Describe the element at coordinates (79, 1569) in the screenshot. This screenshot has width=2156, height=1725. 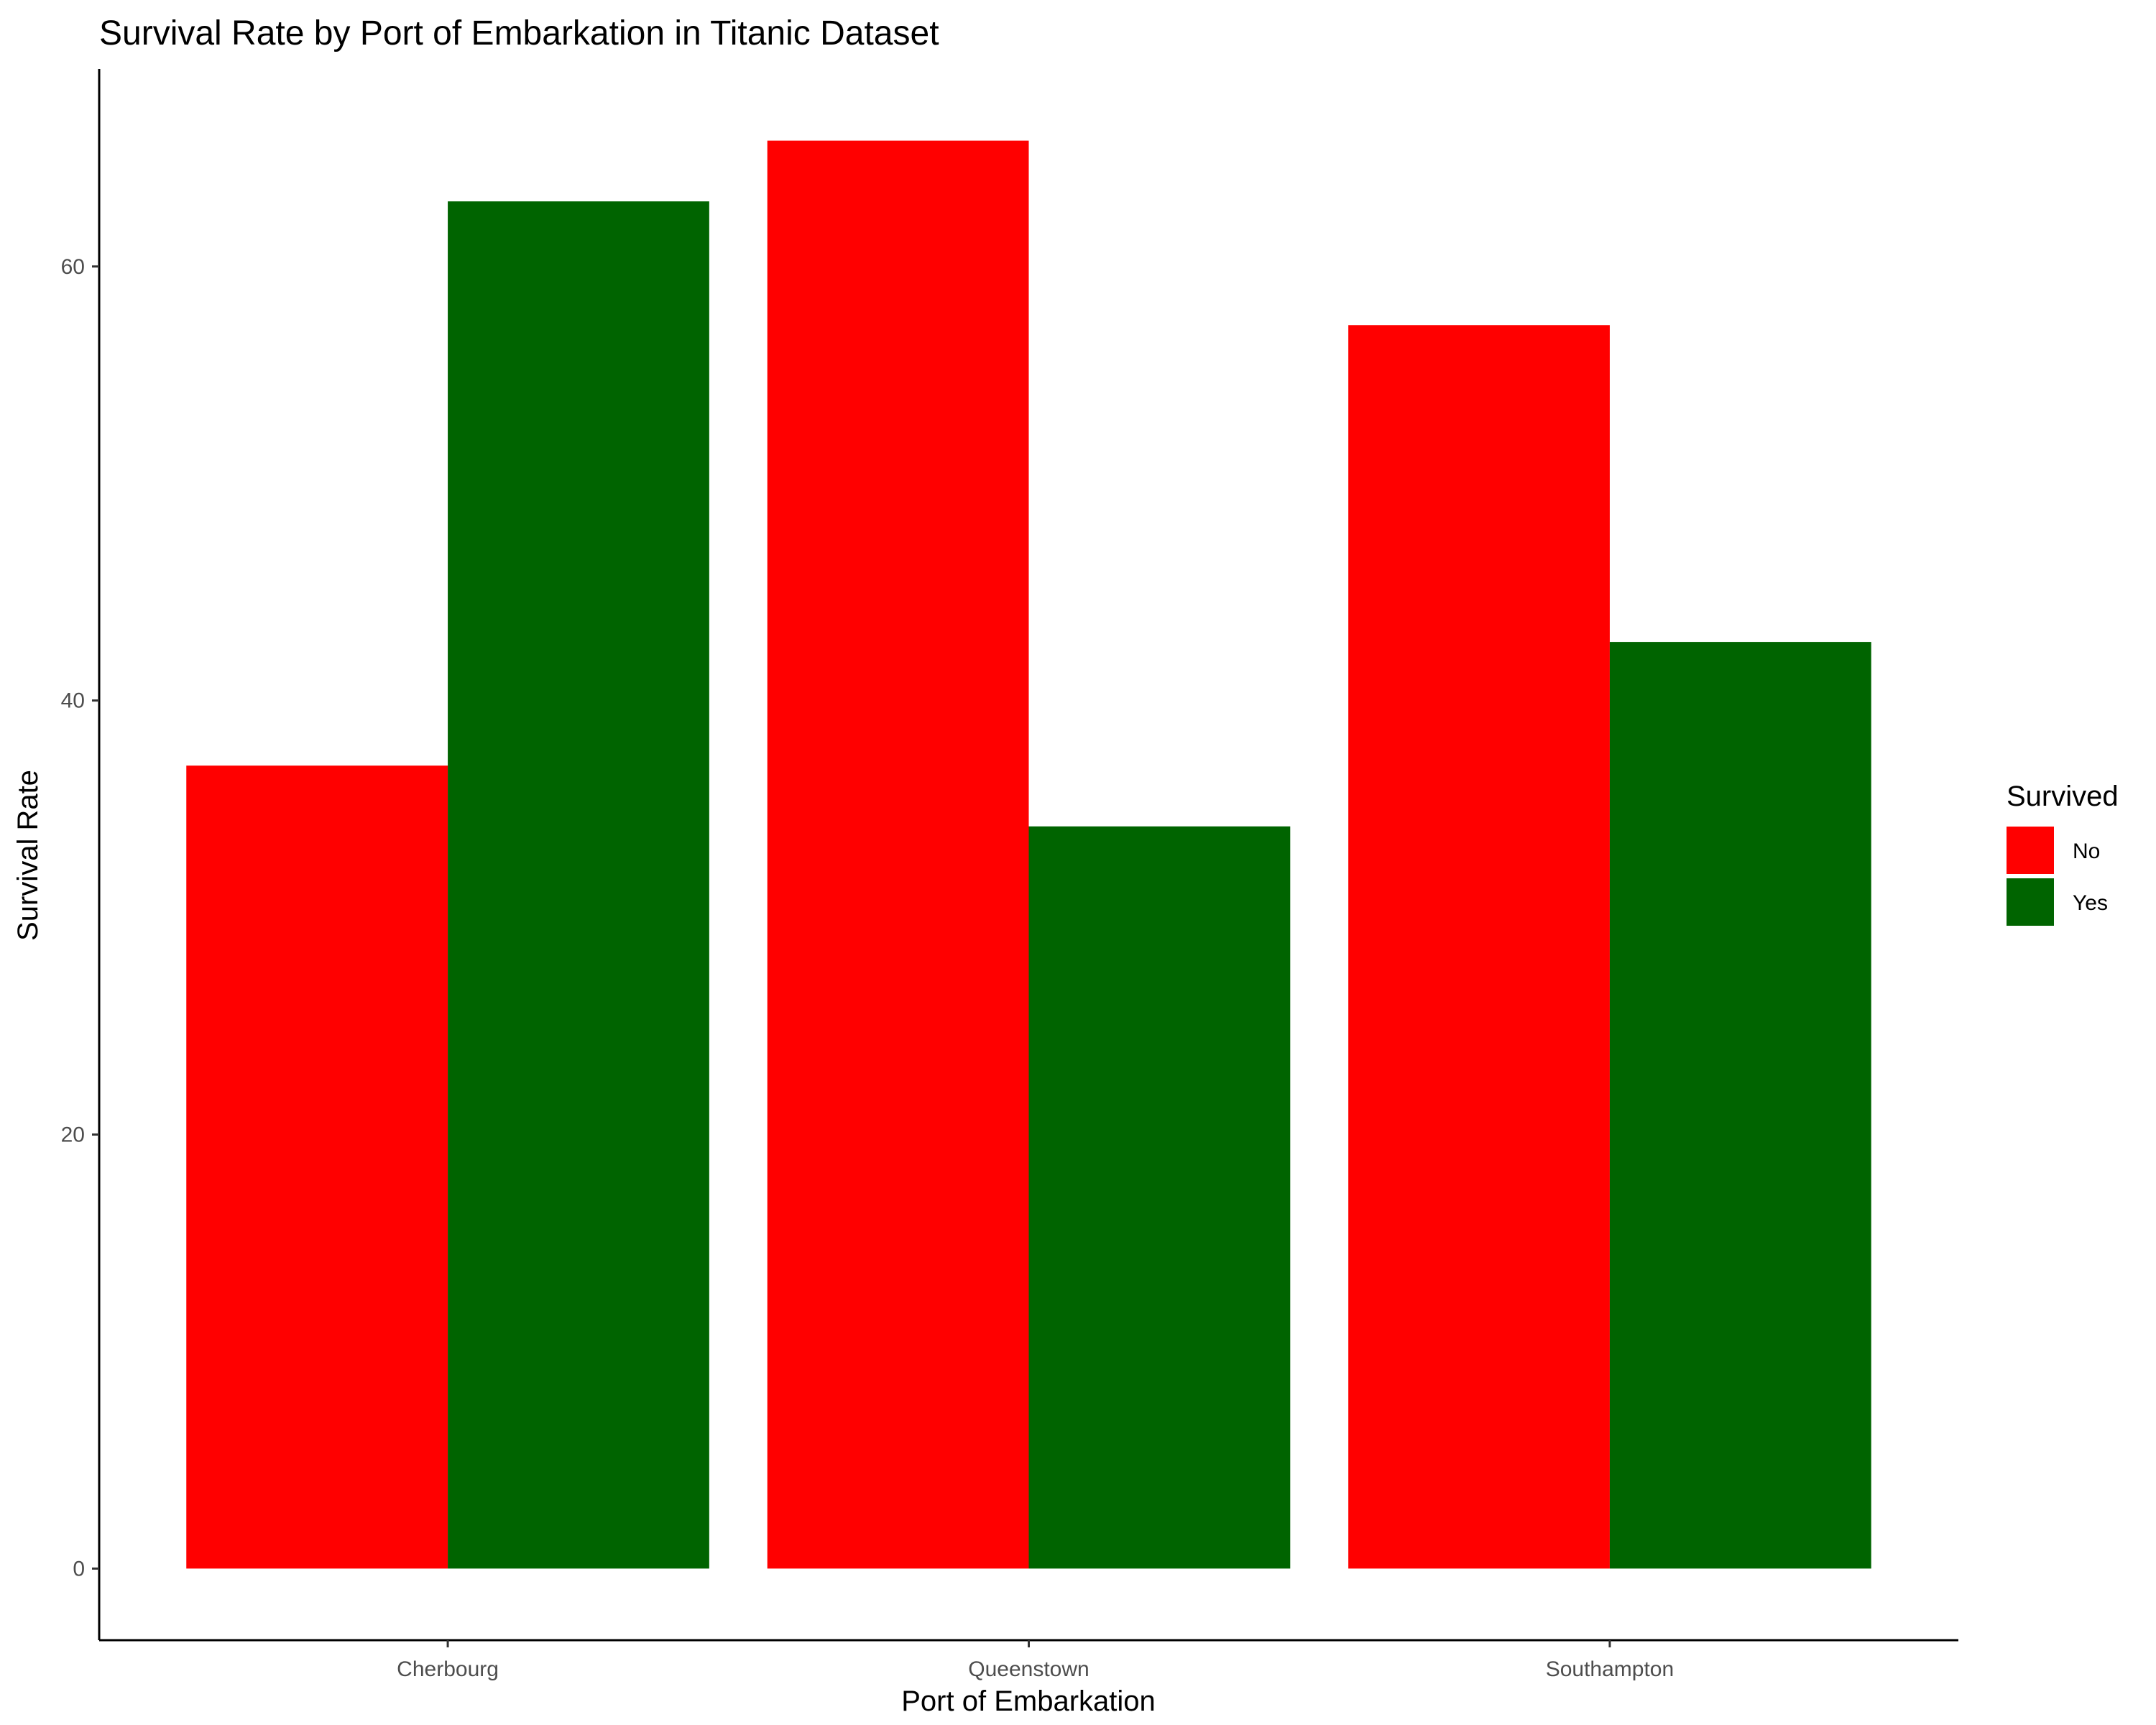
I see `y-tick-label-0: 0` at that location.